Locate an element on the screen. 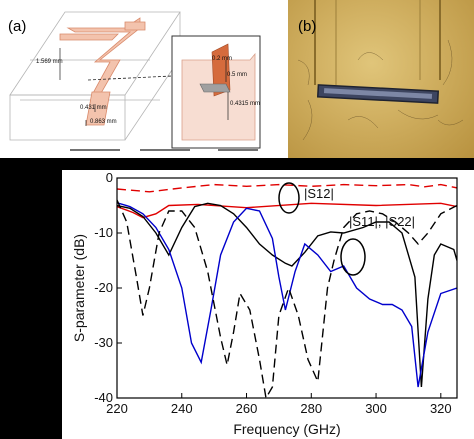  x-tick-label: 280 is located at coordinates (311, 408).